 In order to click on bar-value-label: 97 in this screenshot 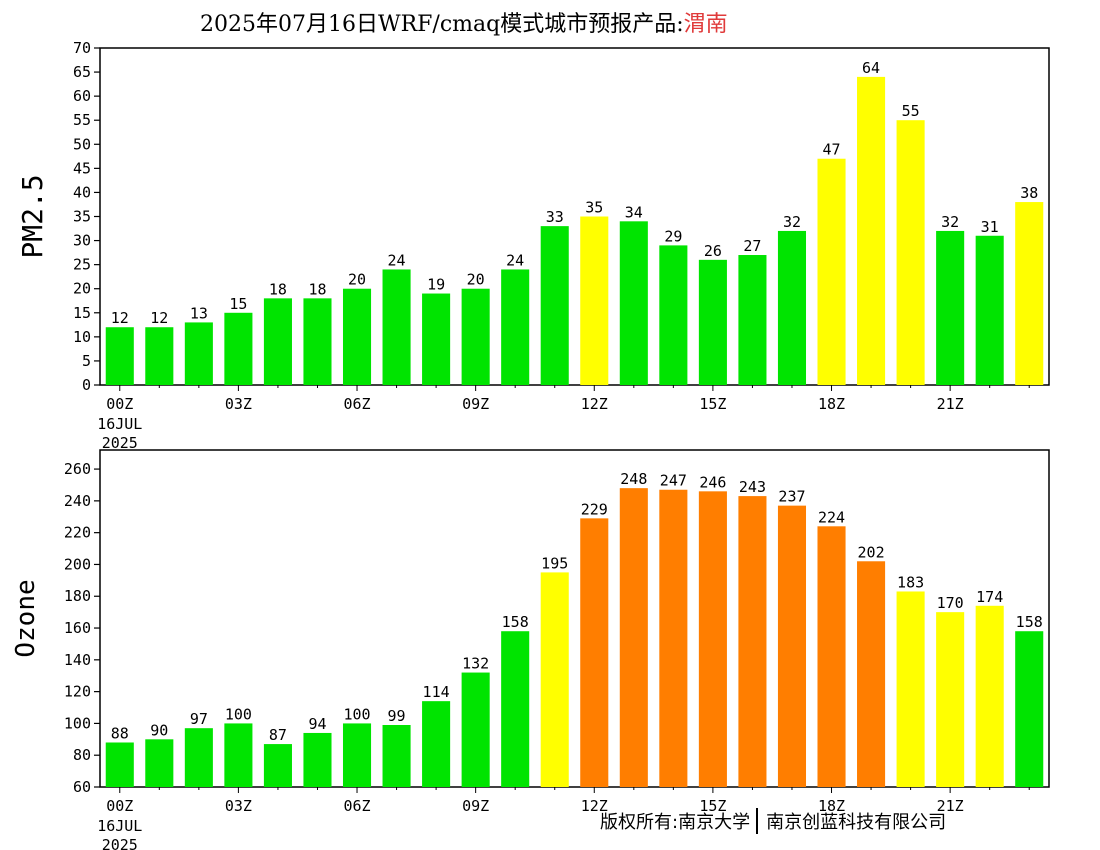, I will do `click(199, 719)`.